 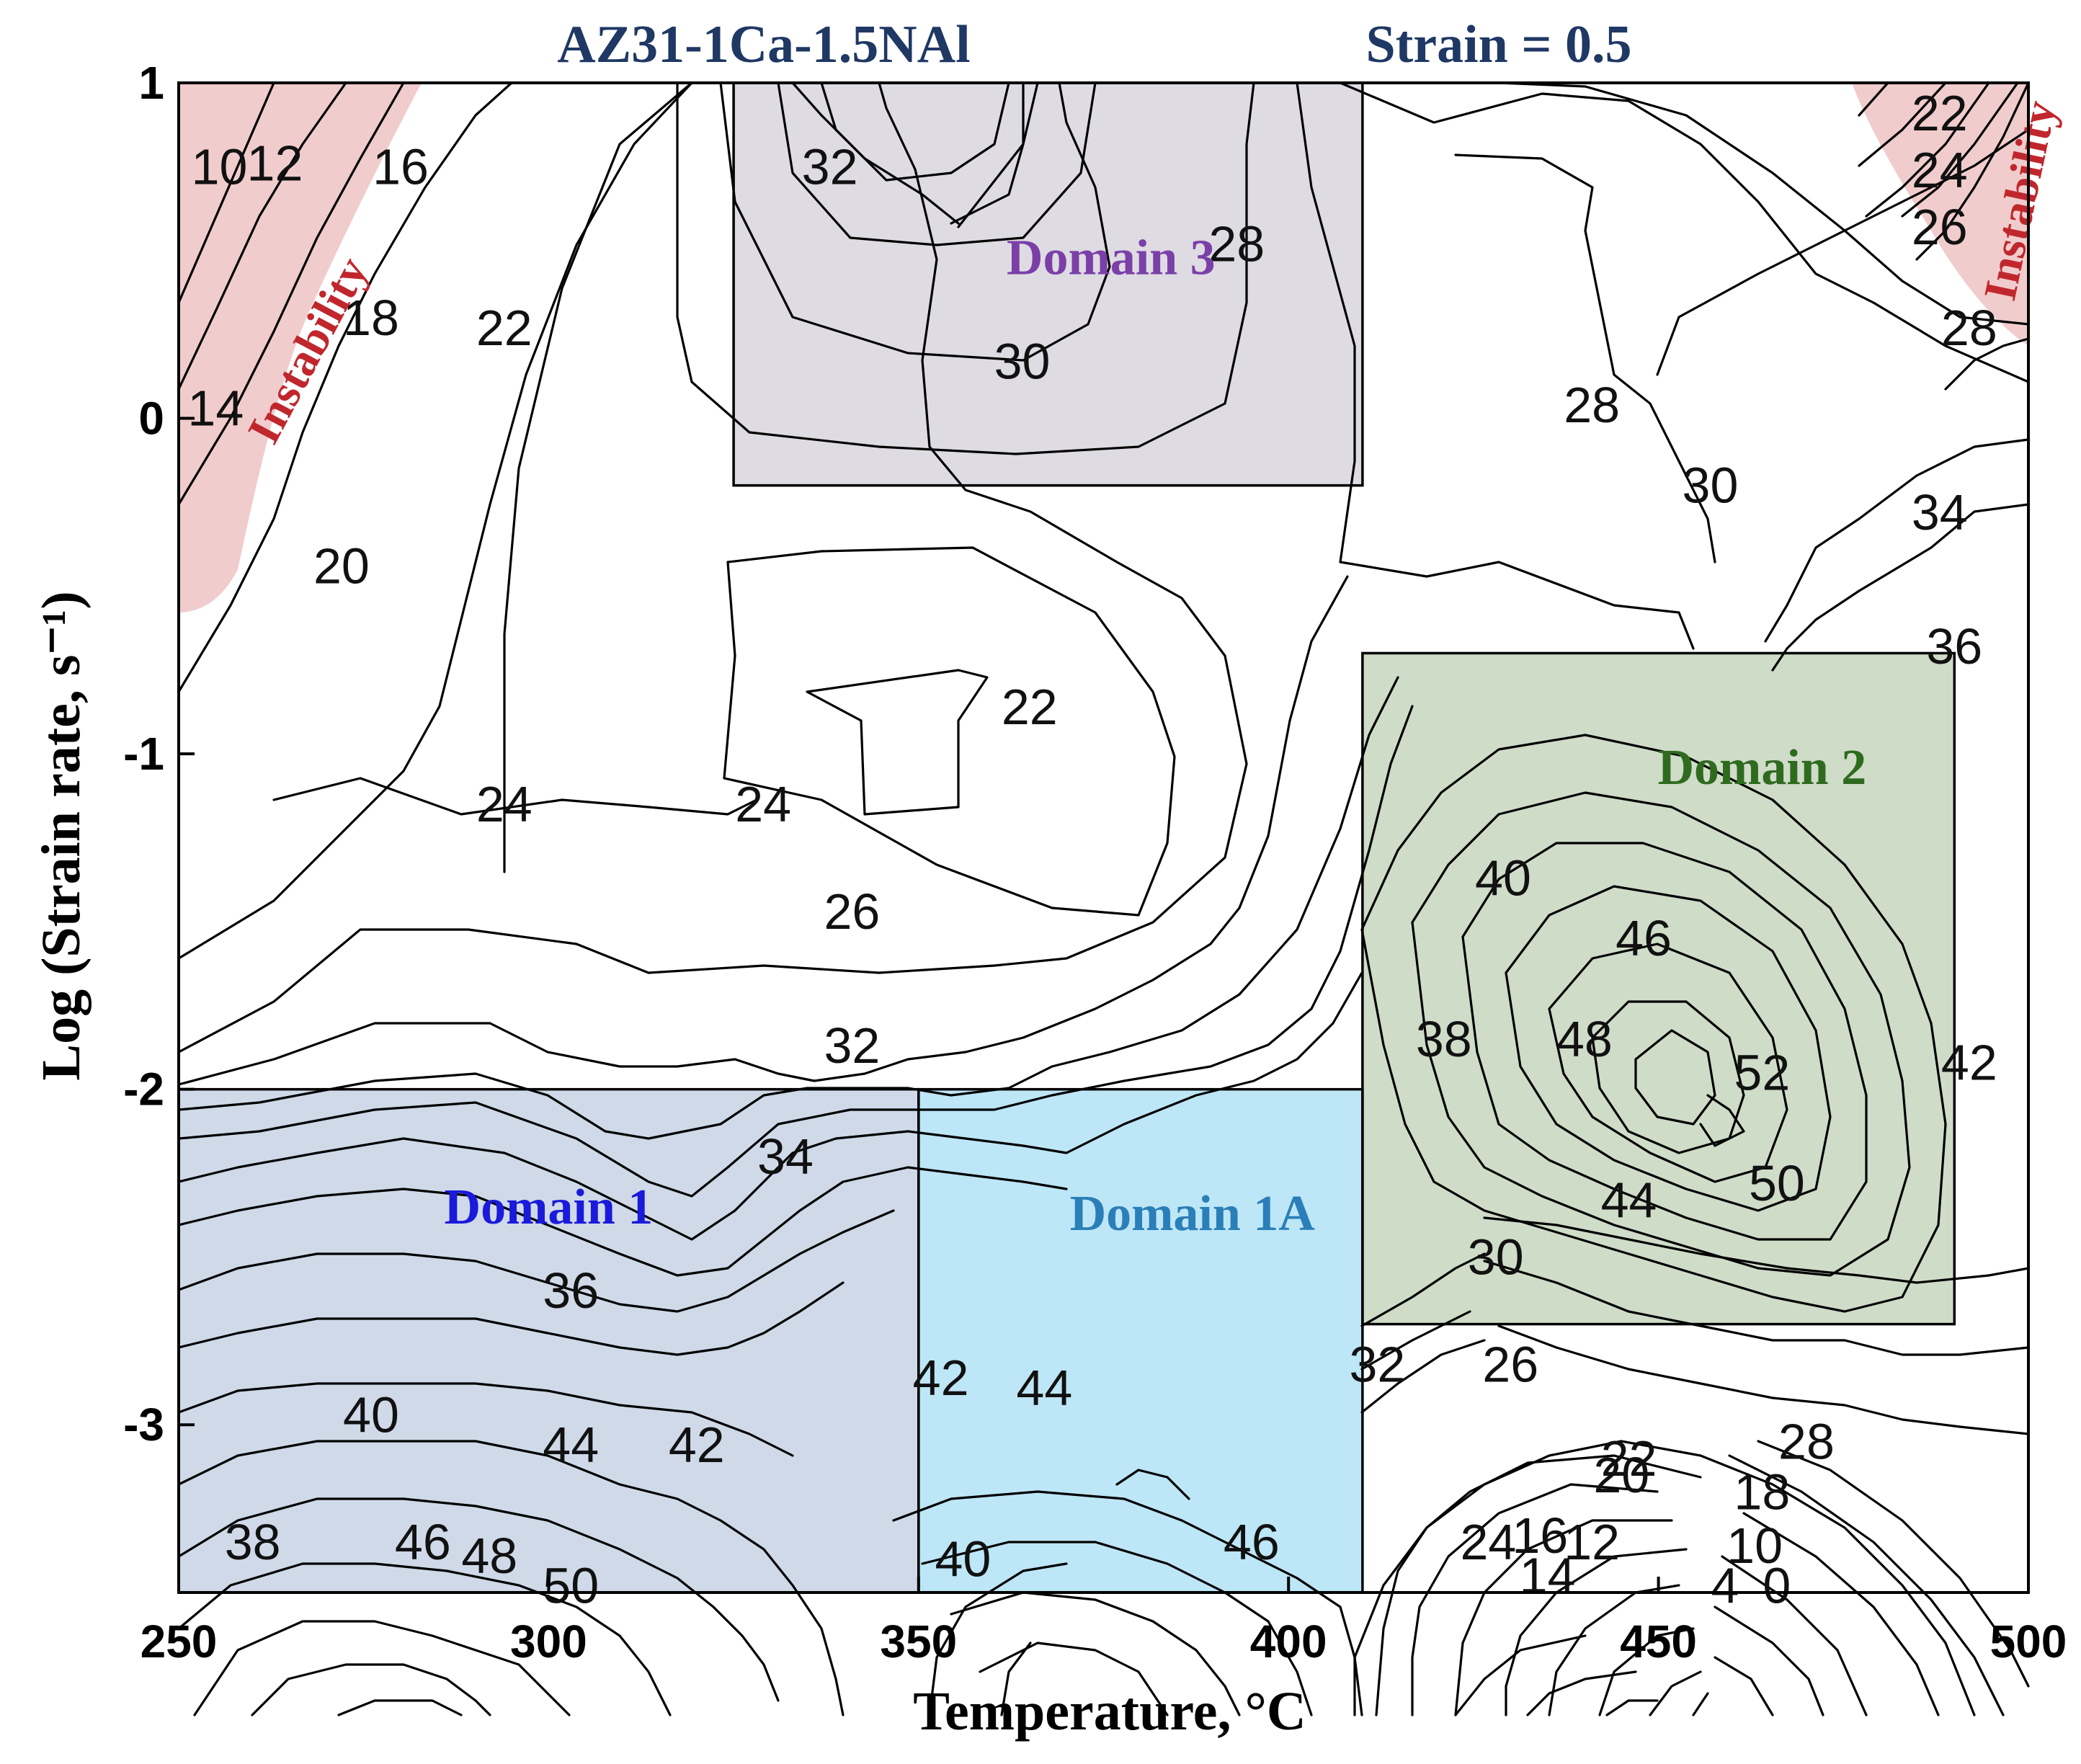 I want to click on contour-label: 10, so click(x=1754, y=1546).